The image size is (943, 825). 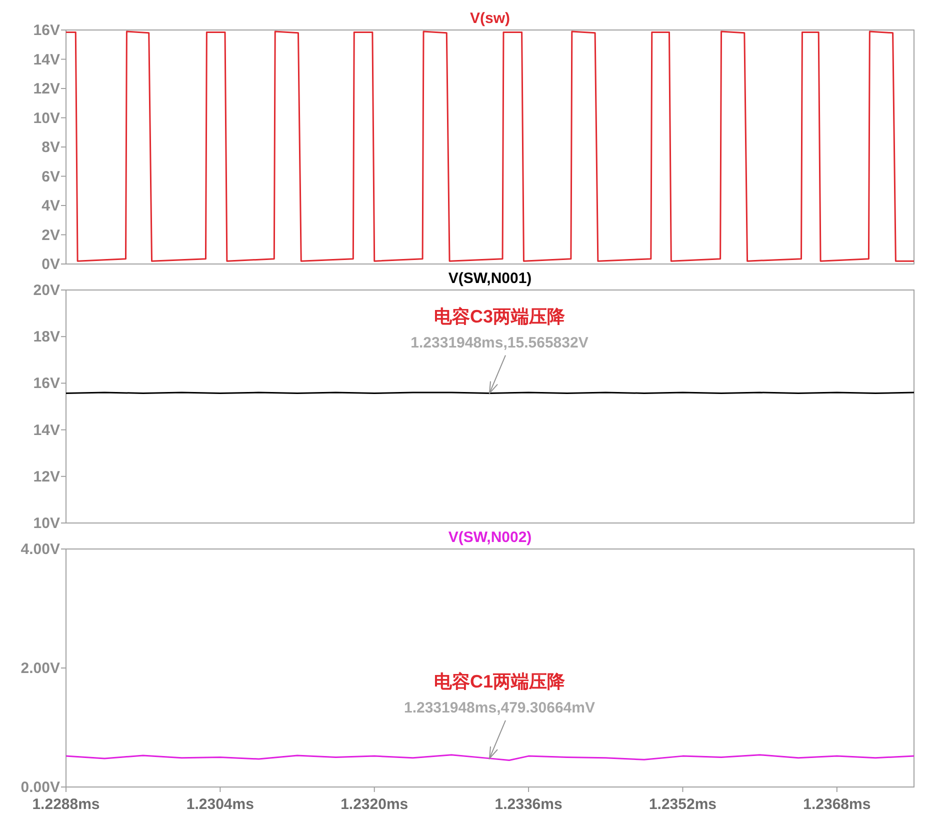 What do you see at coordinates (500, 316) in the screenshot?
I see `annotation: 电容C3两端压降` at bounding box center [500, 316].